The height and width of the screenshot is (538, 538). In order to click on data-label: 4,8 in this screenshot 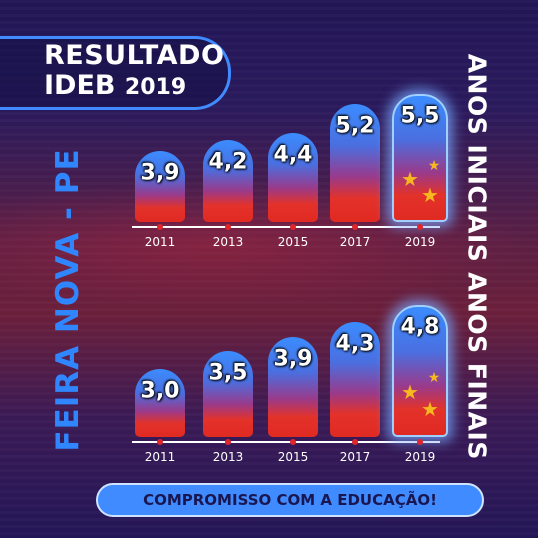, I will do `click(420, 327)`.